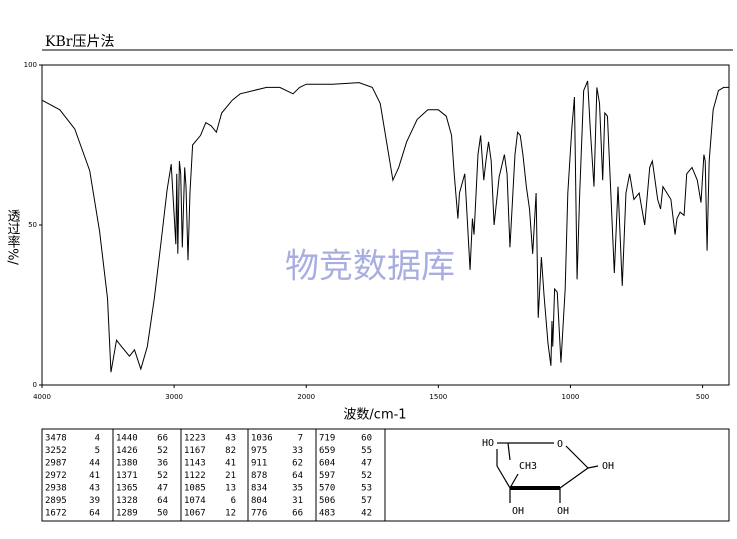 The width and height of the screenshot is (737, 539). What do you see at coordinates (230, 514) in the screenshot?
I see `table-cell: 12` at bounding box center [230, 514].